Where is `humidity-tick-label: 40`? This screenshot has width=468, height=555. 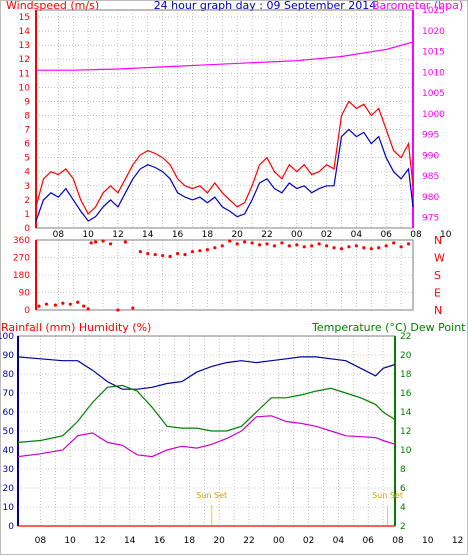 humidity-tick-label: 40 is located at coordinates (9, 451).